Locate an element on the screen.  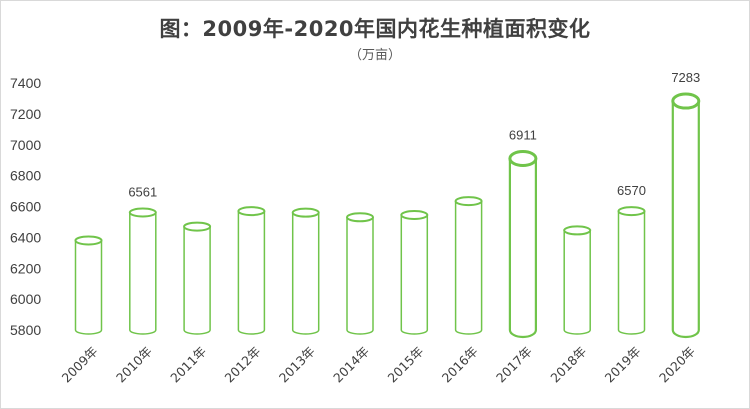
x-tick-label: 2013年 is located at coordinates (297, 365).